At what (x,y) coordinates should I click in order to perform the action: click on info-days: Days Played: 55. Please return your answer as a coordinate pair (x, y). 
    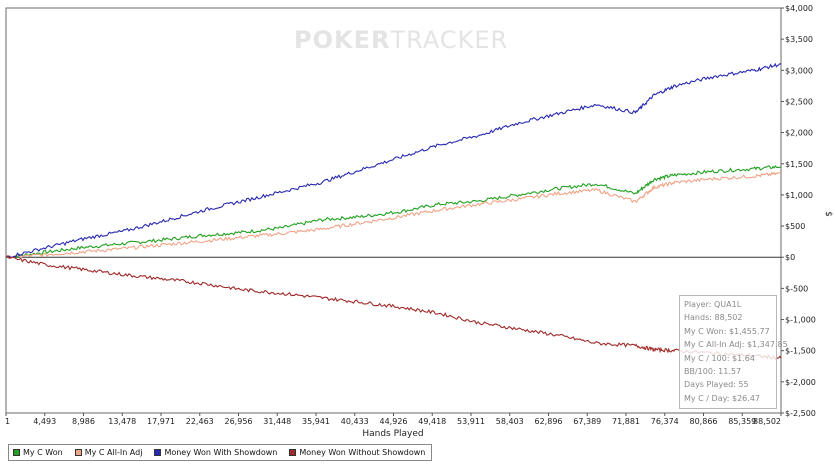
    Looking at the image, I should click on (716, 385).